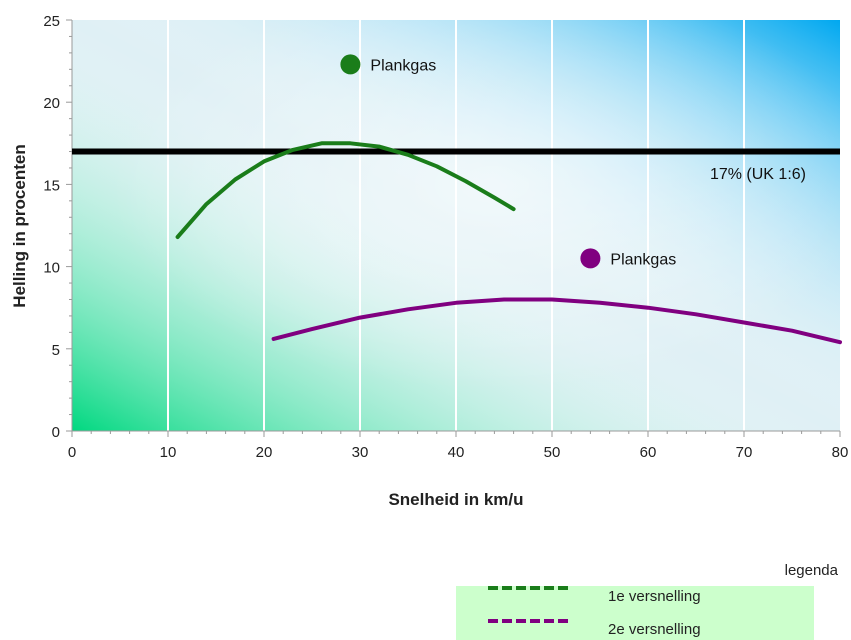 This screenshot has width=851, height=640. I want to click on x-tick-label-10: 10, so click(168, 452).